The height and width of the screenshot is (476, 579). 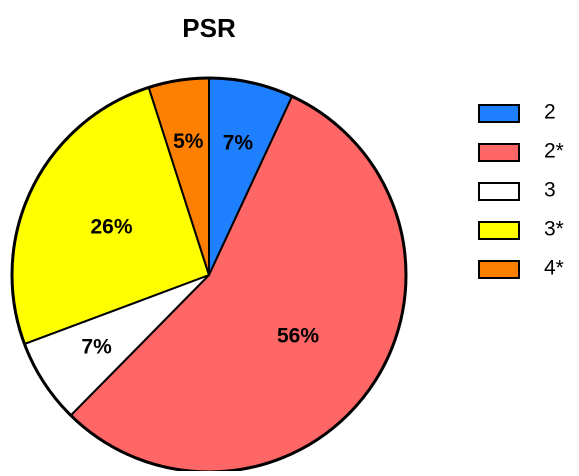 What do you see at coordinates (188, 141) in the screenshot?
I see `data-label: 5%` at bounding box center [188, 141].